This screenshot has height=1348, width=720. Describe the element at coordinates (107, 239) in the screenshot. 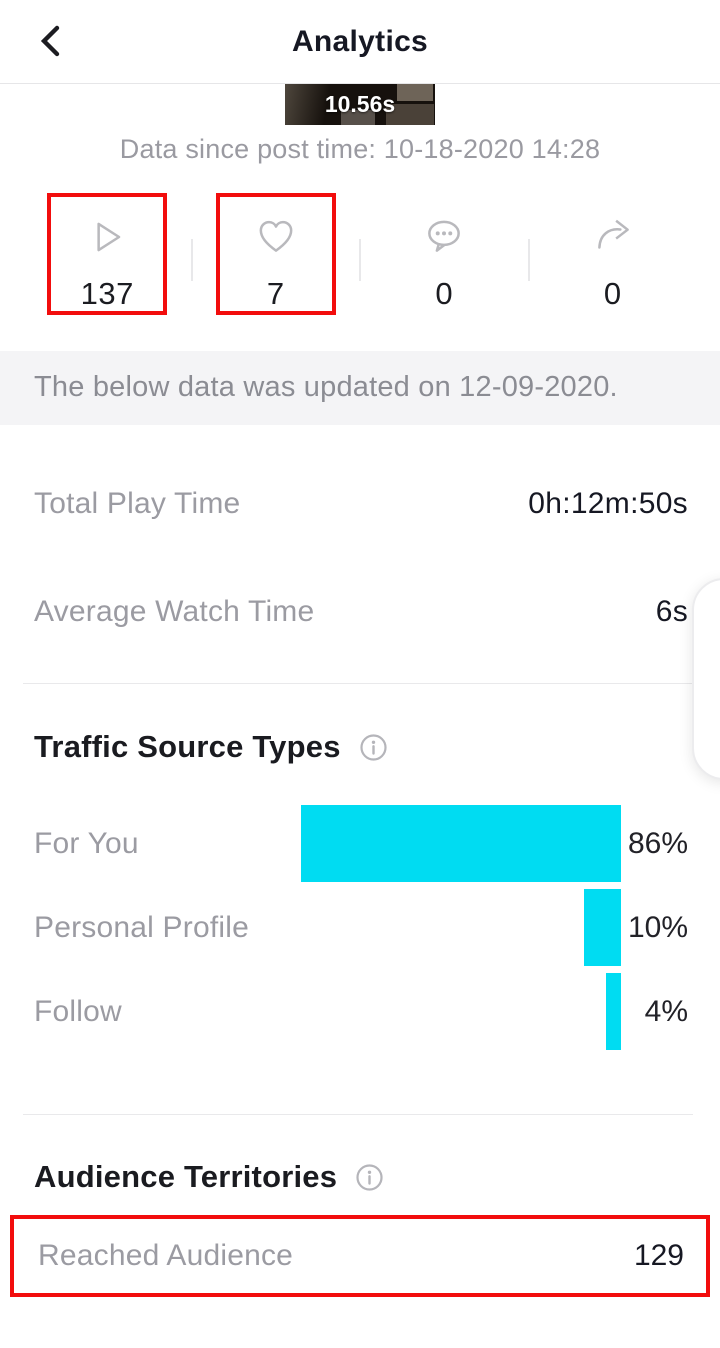

I see `play-icon` at that location.